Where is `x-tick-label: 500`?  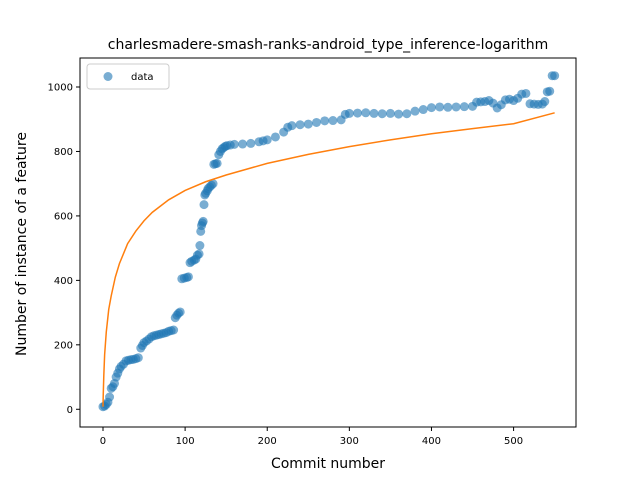
x-tick-label: 500 is located at coordinates (513, 441).